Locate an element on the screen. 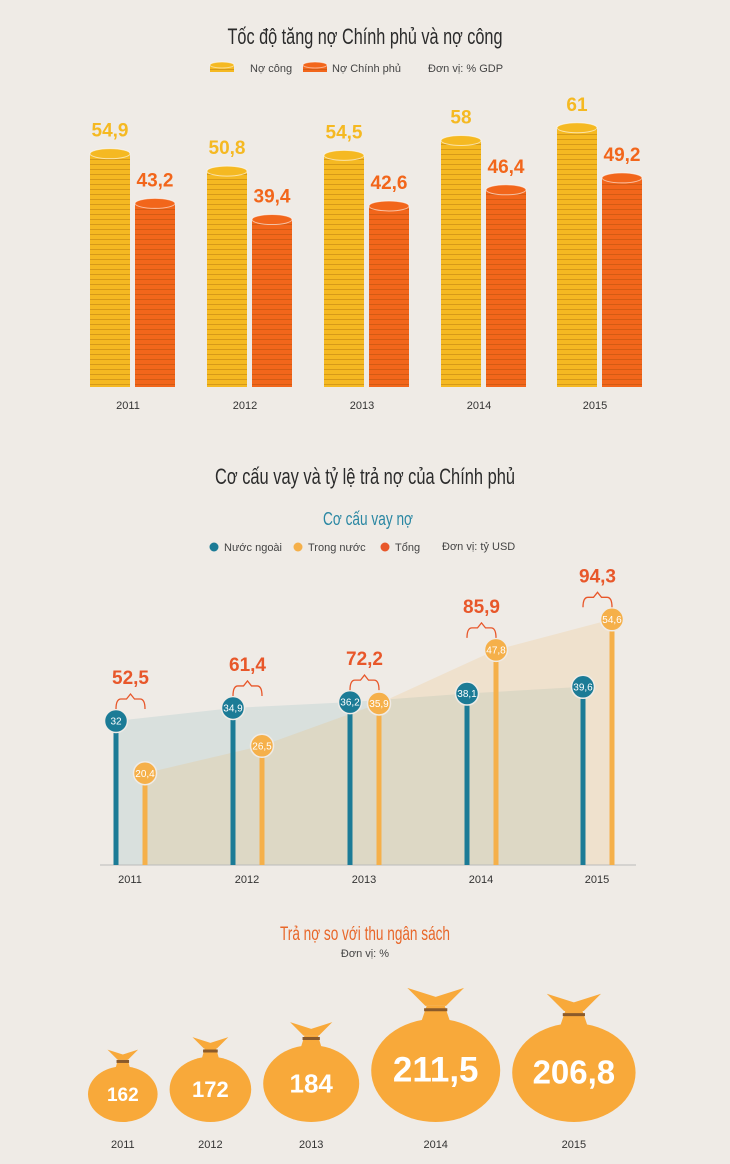  value-label: 46,4 is located at coordinates (506, 167).